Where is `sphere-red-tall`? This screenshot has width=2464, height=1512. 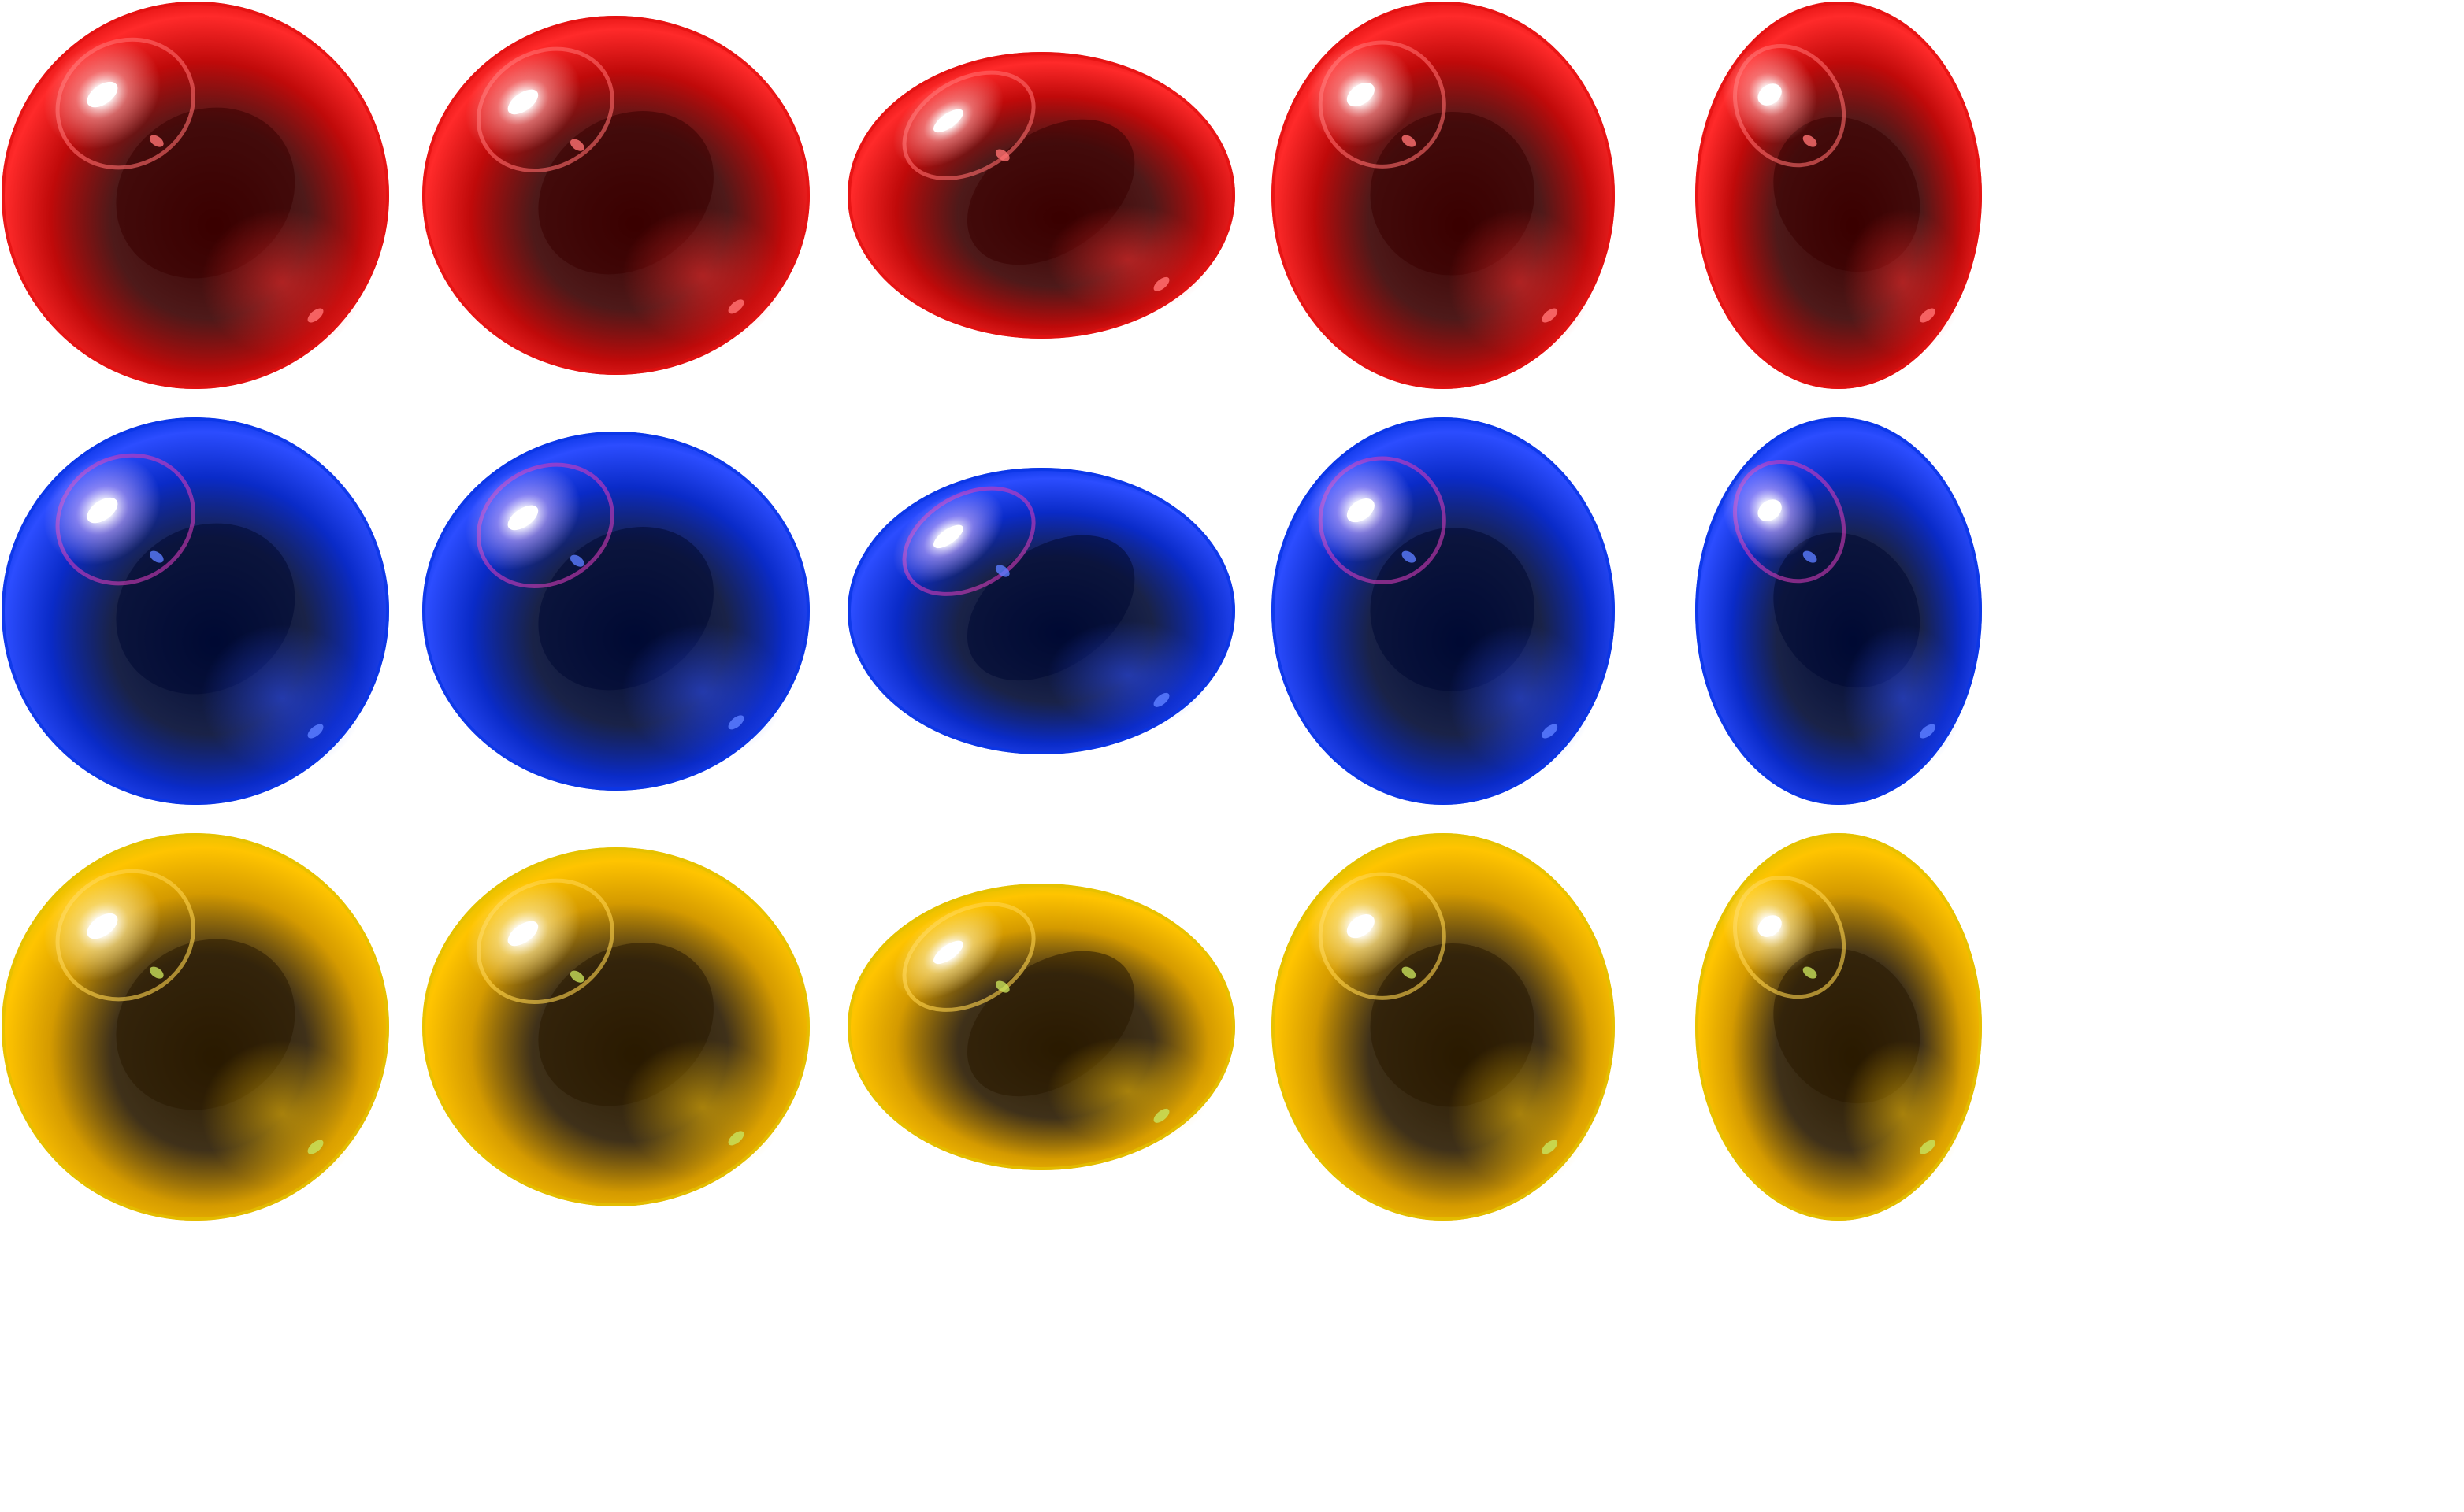 sphere-red-tall is located at coordinates (1443, 195).